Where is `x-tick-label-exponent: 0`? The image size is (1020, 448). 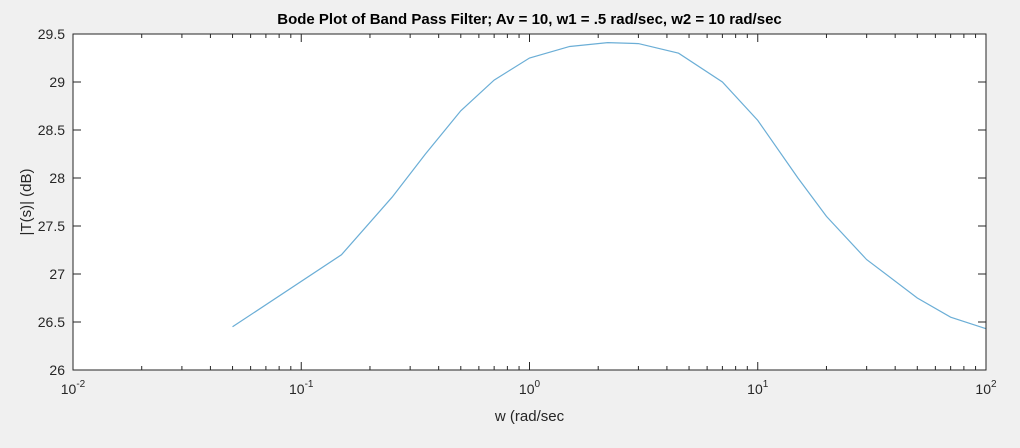 x-tick-label-exponent: 0 is located at coordinates (538, 384).